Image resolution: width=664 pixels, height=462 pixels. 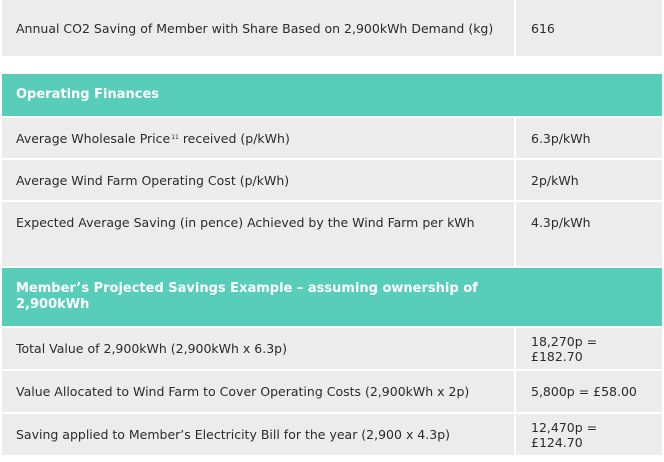 What do you see at coordinates (589, 348) in the screenshot?
I see `total-value-value: 18,270p = £182.70` at bounding box center [589, 348].